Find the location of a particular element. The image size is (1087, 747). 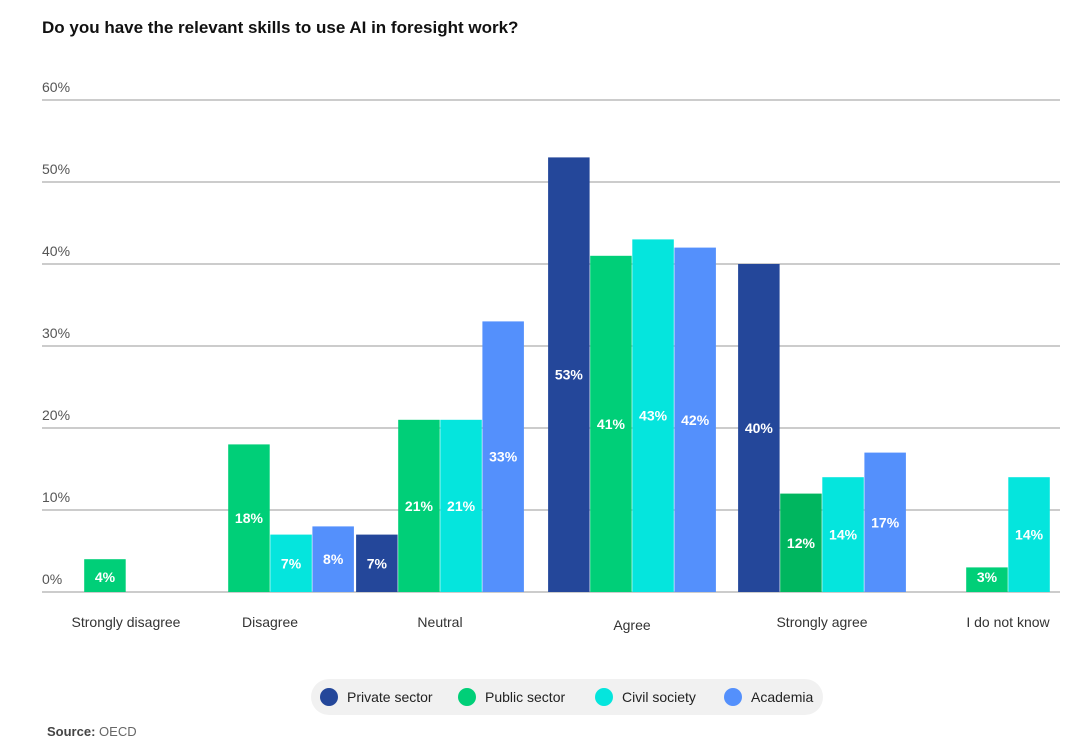

data-label: 12% is located at coordinates (801, 543).